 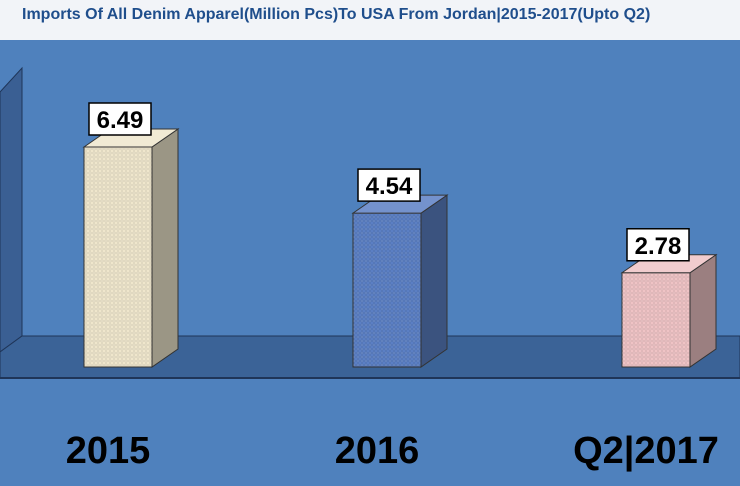 I want to click on category-label: 2015, so click(x=108, y=451).